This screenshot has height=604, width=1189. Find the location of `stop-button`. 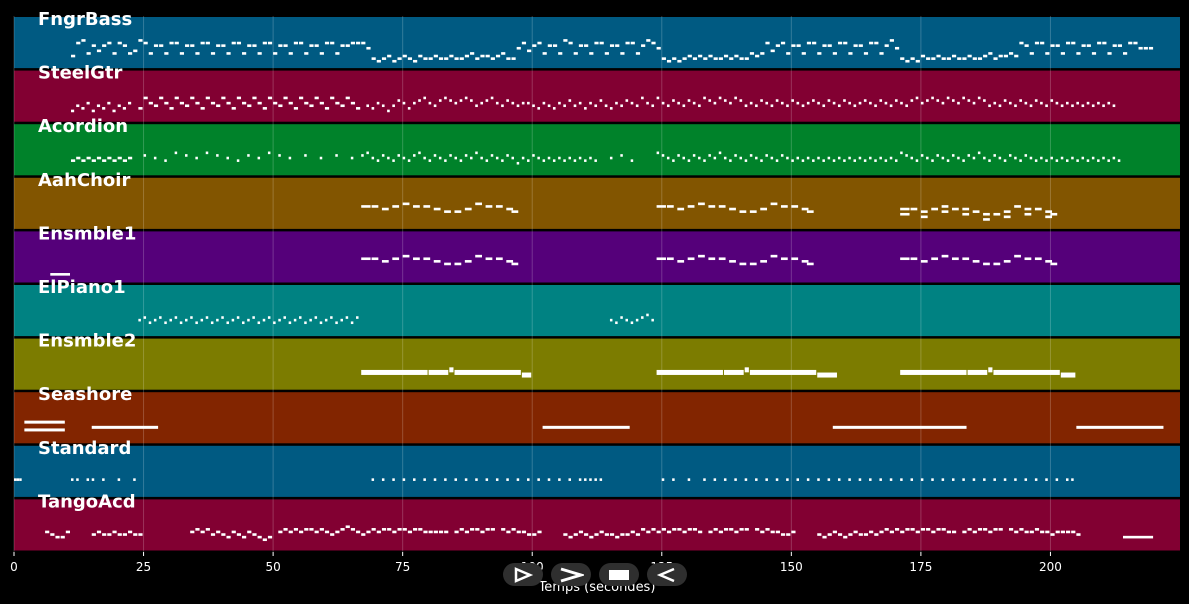

stop-button is located at coordinates (619, 574).